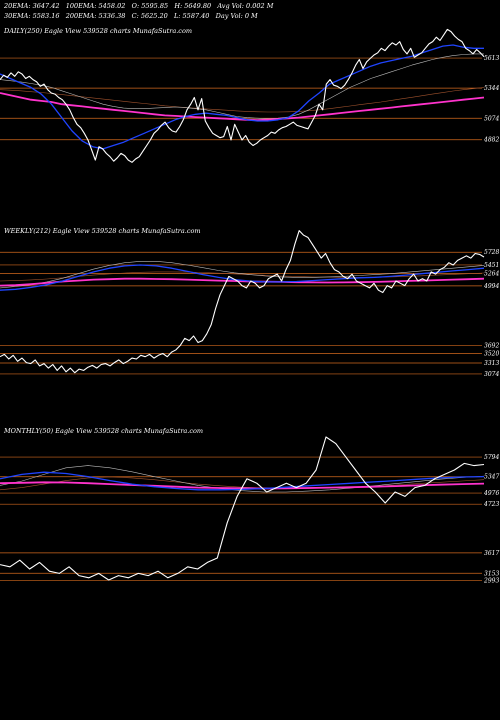 The image size is (500, 720). I want to click on daily-level-lines, so click(241, 99).